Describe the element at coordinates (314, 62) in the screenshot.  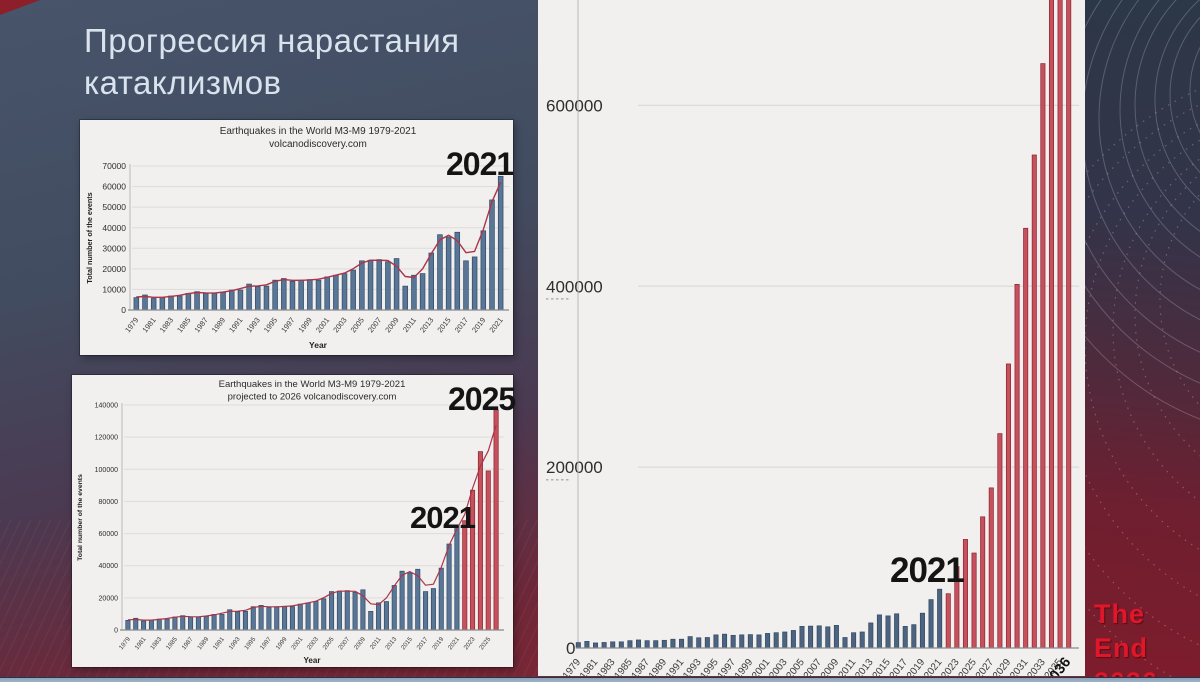
I see `slide-title: Прогрессия нарастания катаклизмов` at that location.